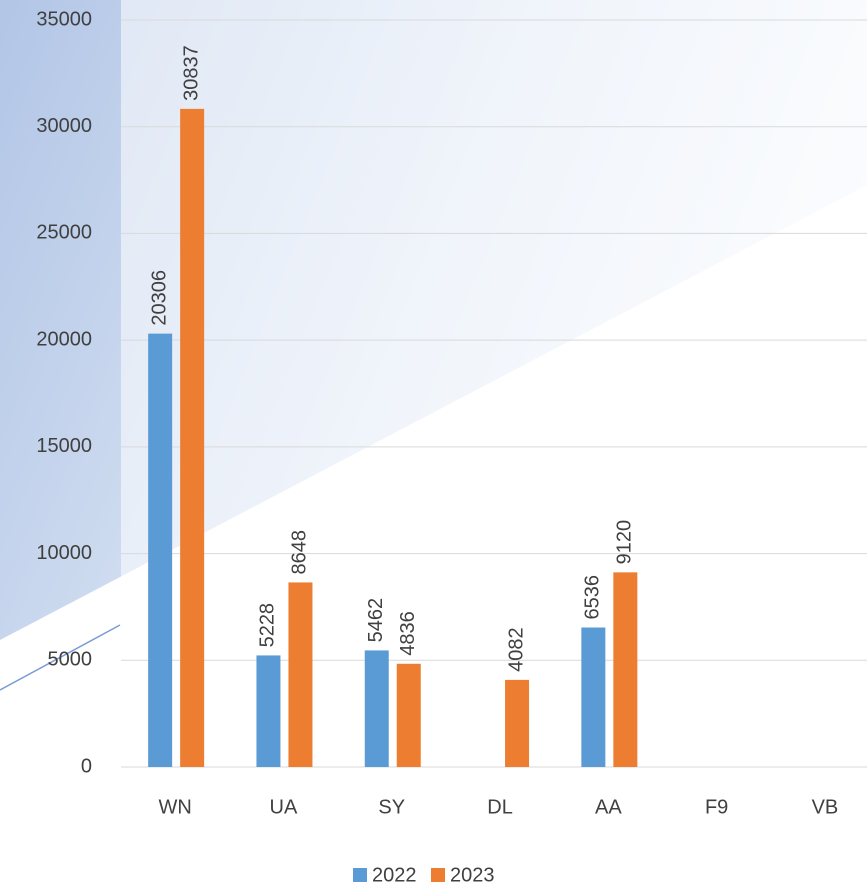 The width and height of the screenshot is (867, 893). What do you see at coordinates (608, 807) in the screenshot?
I see `x-tick-label: AA` at bounding box center [608, 807].